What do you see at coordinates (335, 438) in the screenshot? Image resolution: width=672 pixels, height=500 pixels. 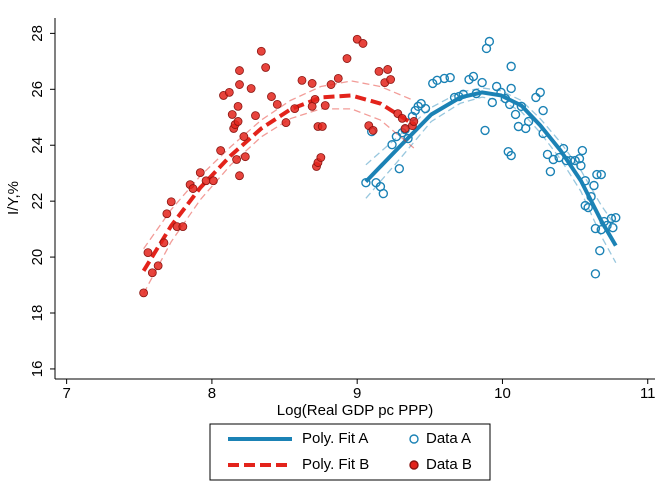 I see `legend-label: Poly. Fit A` at bounding box center [335, 438].